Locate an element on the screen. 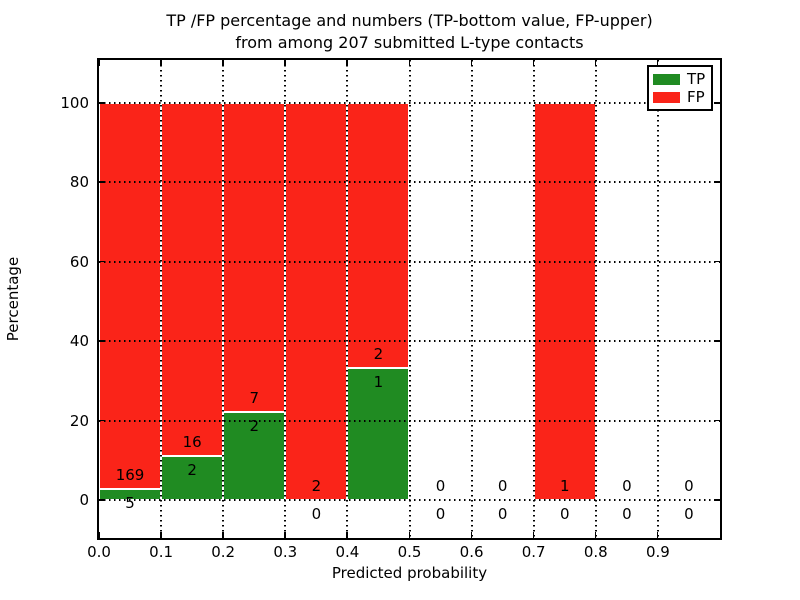 The width and height of the screenshot is (800, 600). y-tick-label: 0 is located at coordinates (84, 500).